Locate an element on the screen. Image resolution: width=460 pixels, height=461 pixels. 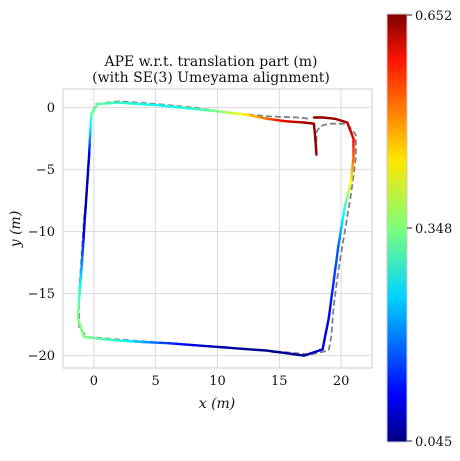
y-tick-label: 0 is located at coordinates (51, 108).